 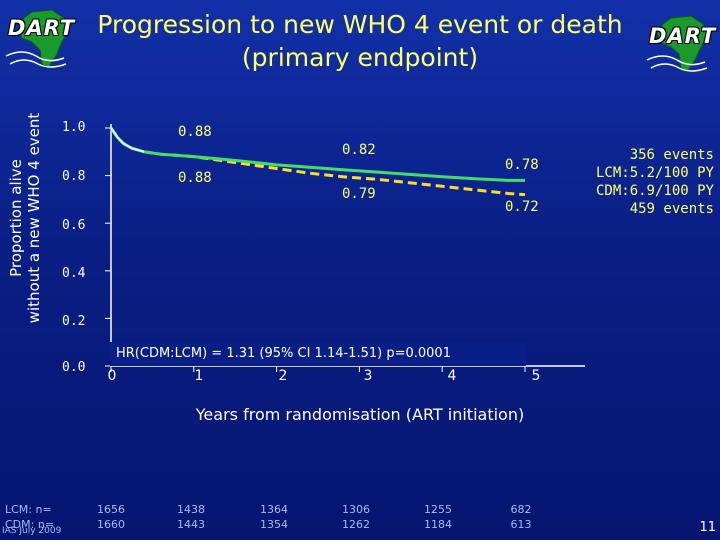 What do you see at coordinates (195, 132) in the screenshot?
I see `annotation-lcm-year1: 0.88` at bounding box center [195, 132].